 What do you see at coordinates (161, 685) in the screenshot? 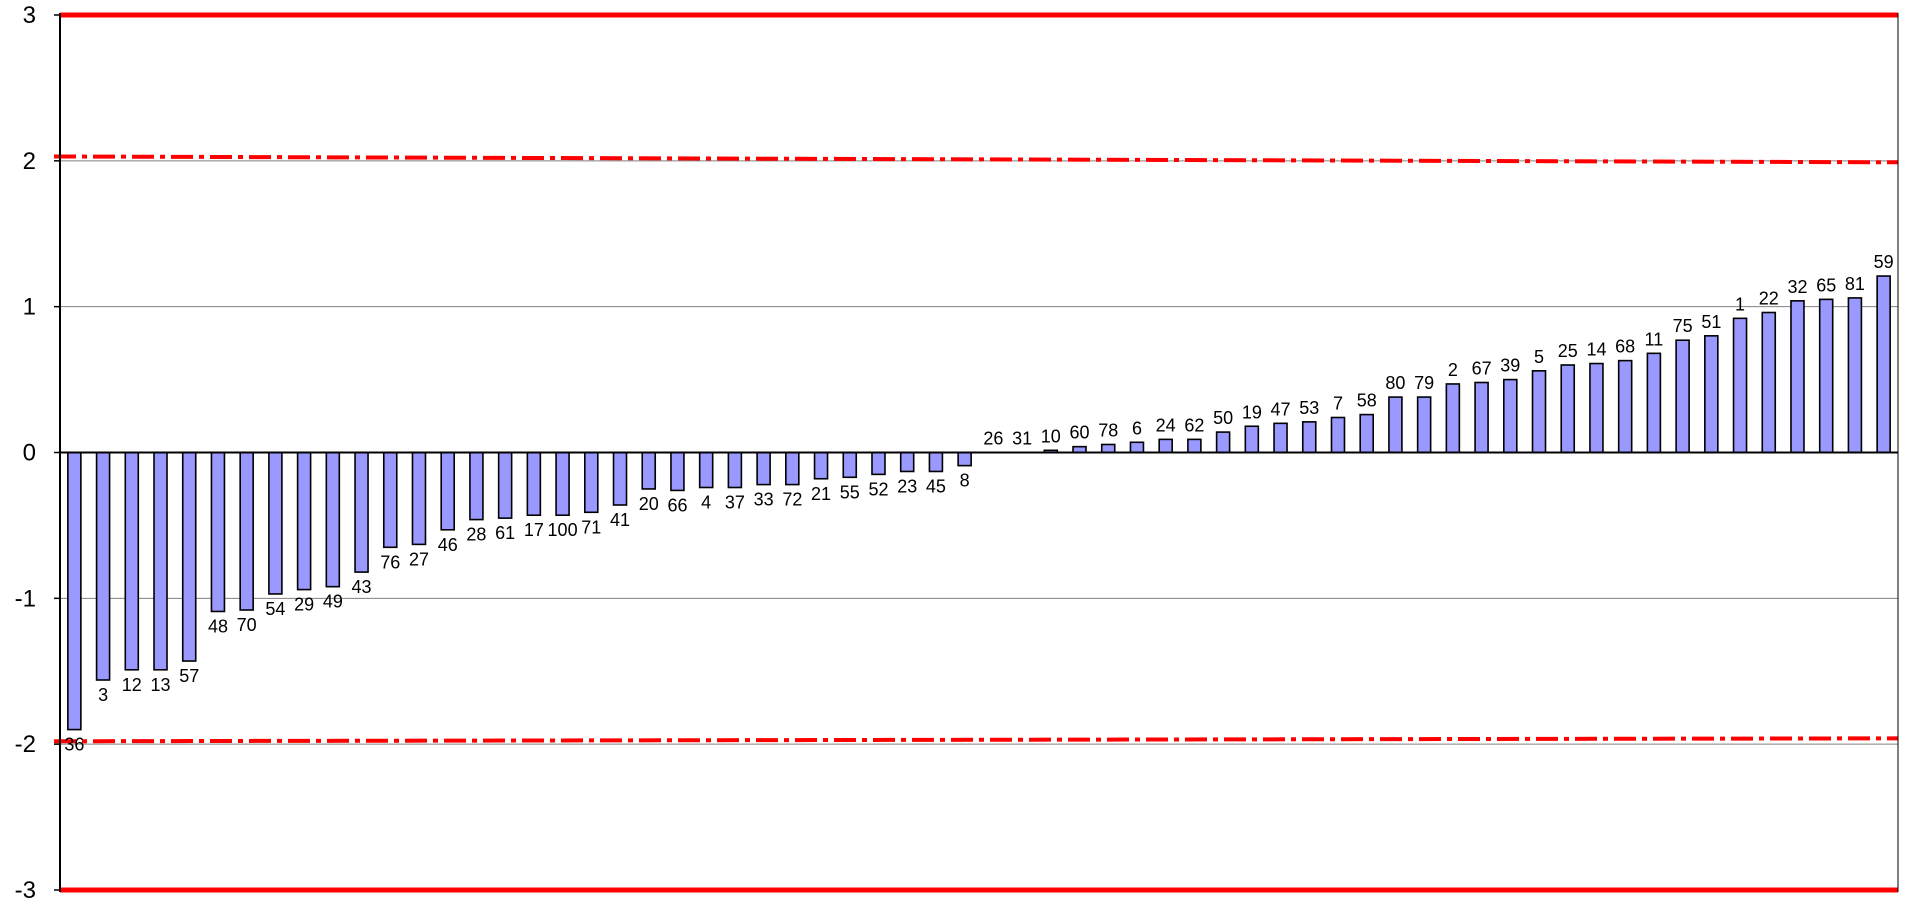
I see `data-label: 13` at bounding box center [161, 685].